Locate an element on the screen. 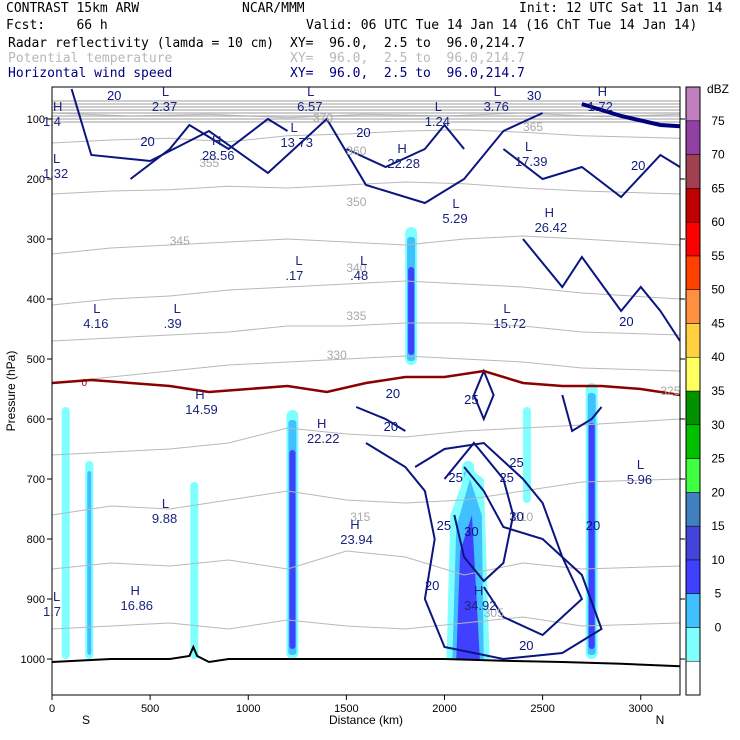  extremum-marker: L5.29 is located at coordinates (454, 211).